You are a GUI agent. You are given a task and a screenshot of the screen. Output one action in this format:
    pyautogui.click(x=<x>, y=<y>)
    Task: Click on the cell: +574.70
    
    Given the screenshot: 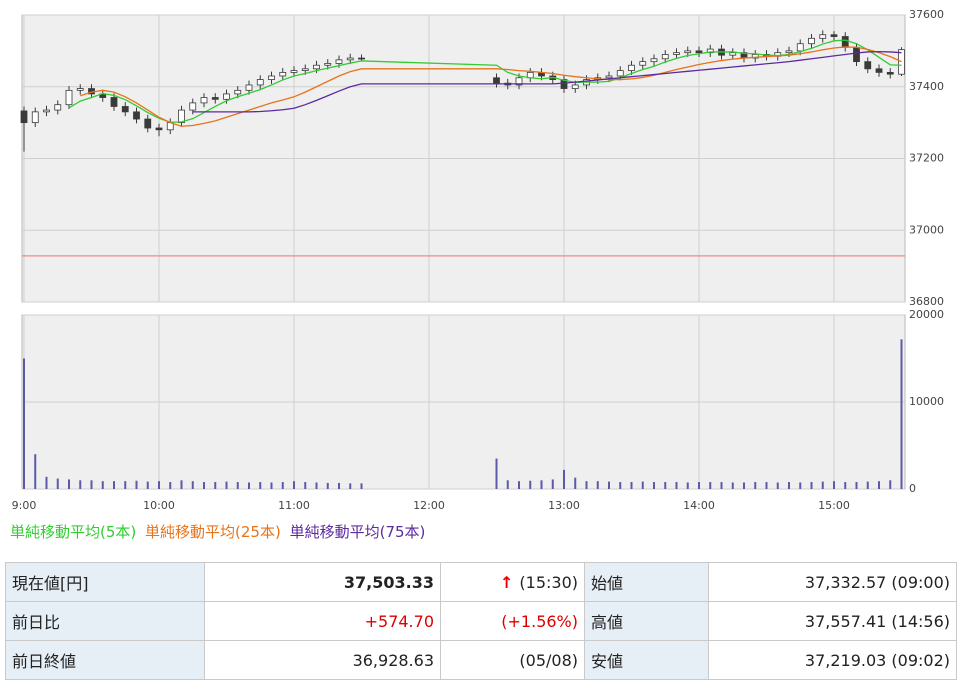 What is the action you would take?
    pyautogui.click(x=322, y=621)
    